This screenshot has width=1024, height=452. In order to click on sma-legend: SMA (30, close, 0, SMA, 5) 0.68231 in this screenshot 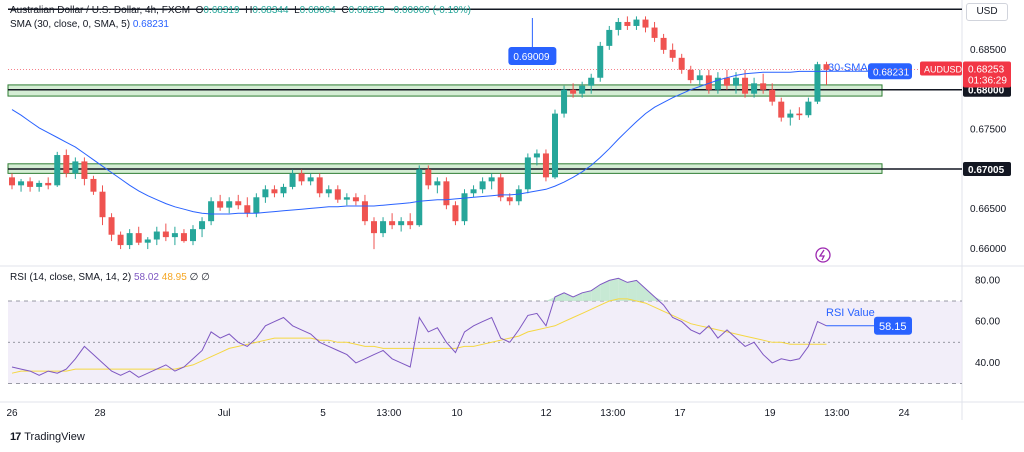, I will do `click(89, 24)`.